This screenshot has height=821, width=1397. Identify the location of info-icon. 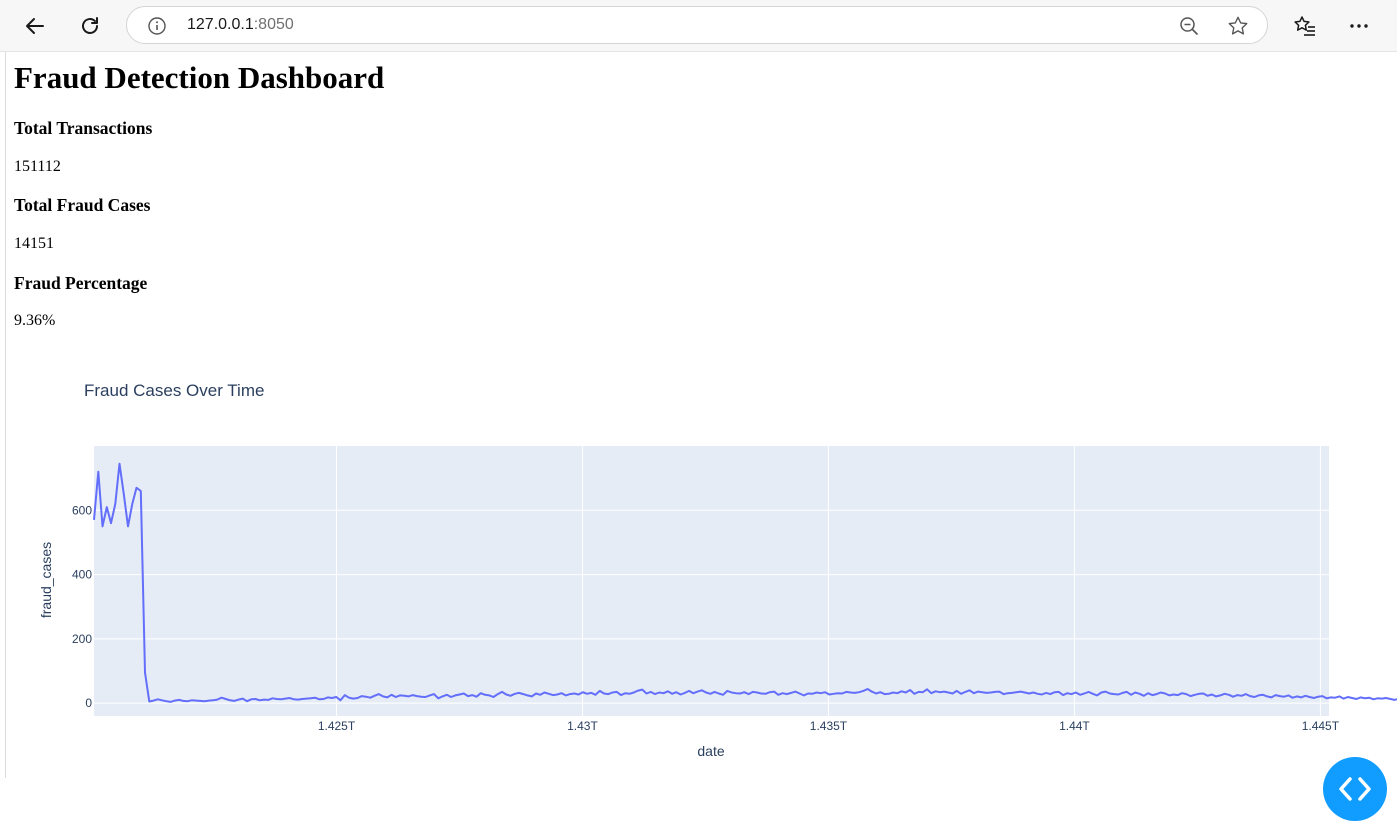
(157, 26).